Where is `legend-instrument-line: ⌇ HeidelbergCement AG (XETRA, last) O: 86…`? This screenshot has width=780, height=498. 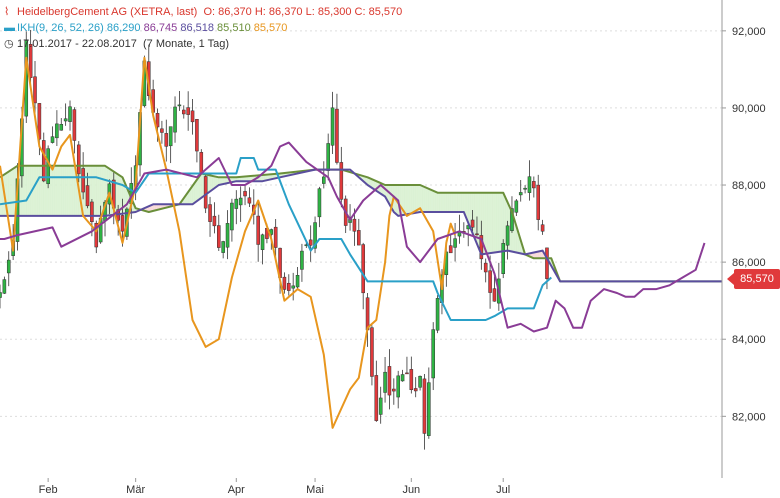
legend-instrument-line: ⌇ HeidelbergCement AG (XETRA, last) O: 86… is located at coordinates (203, 12).